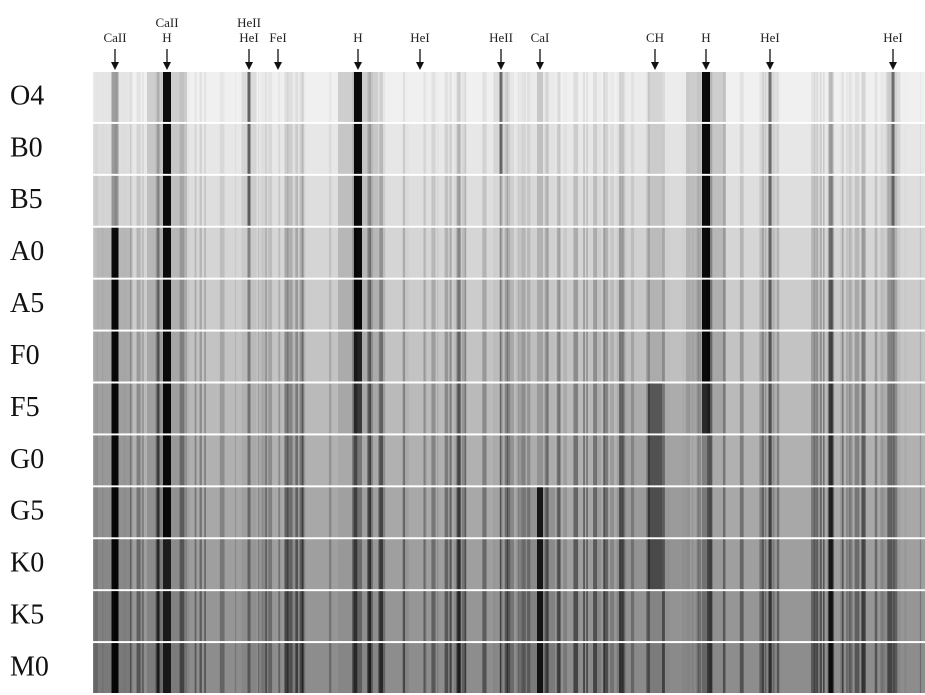 This screenshot has width=925, height=695. What do you see at coordinates (540, 66) in the screenshot?
I see `arrow-head` at bounding box center [540, 66].